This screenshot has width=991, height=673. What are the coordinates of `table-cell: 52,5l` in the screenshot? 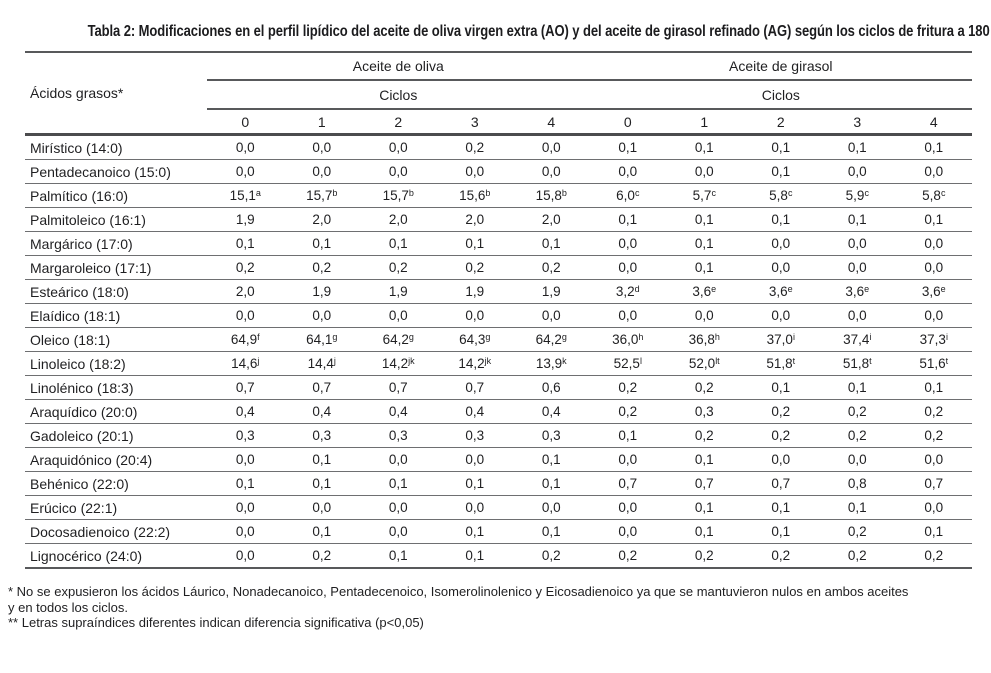 It's located at (628, 363).